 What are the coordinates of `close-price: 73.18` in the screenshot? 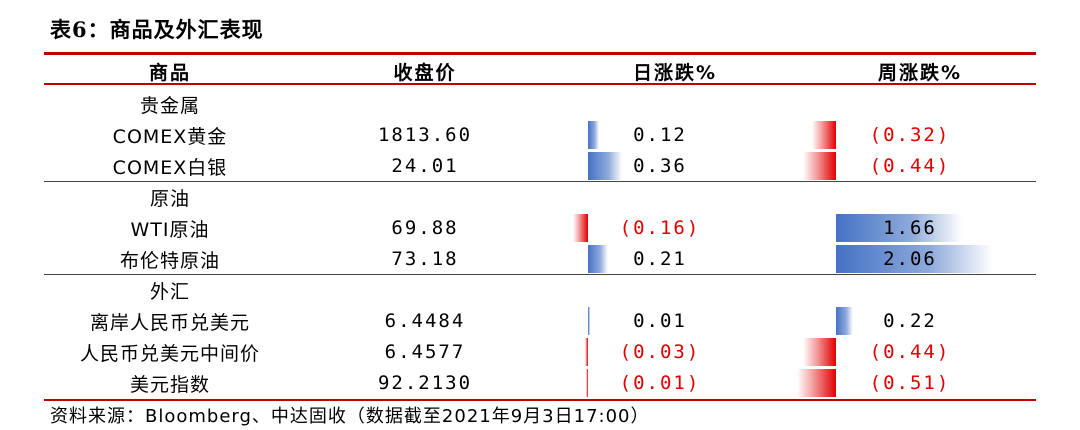 It's located at (425, 259).